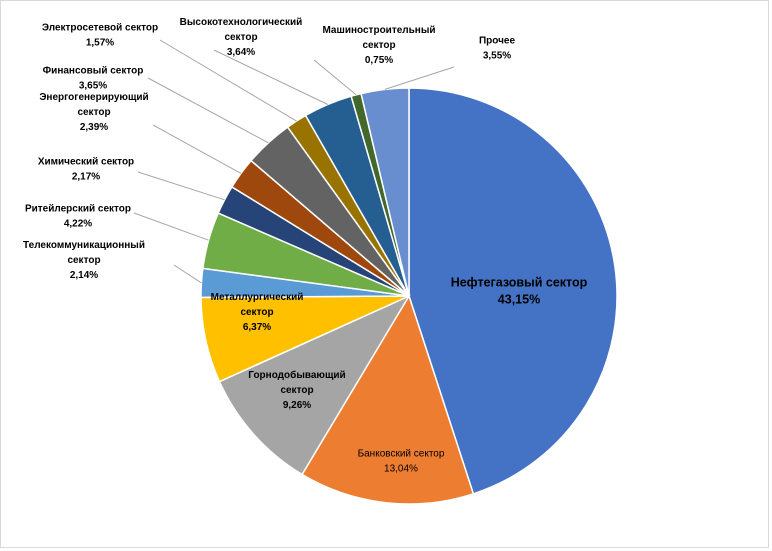 The height and width of the screenshot is (551, 772). Describe the element at coordinates (84, 245) in the screenshot. I see `slice-name-label: Телекоммуникационный` at that location.